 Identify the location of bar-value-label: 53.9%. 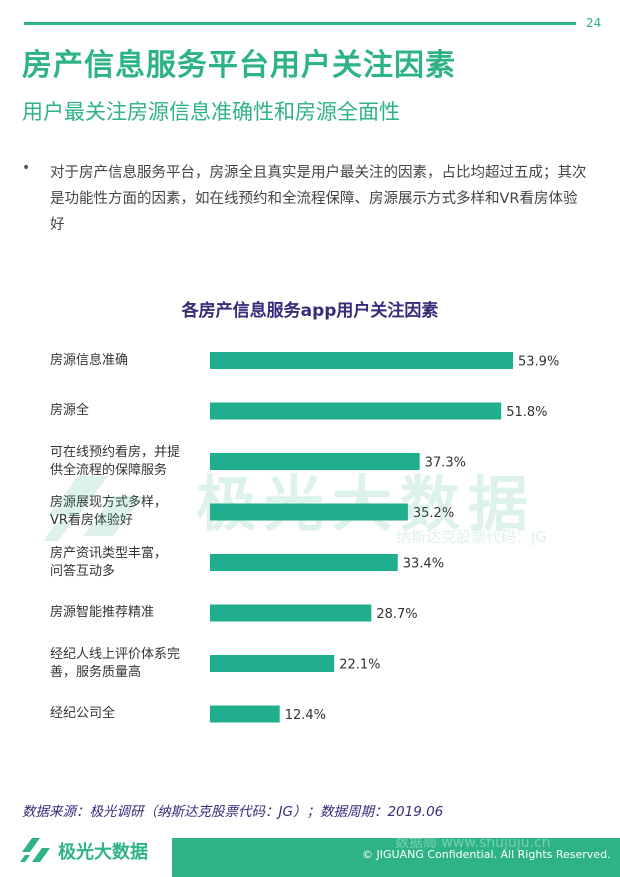
(538, 362).